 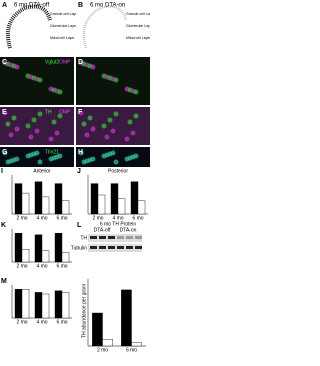 I want to click on band-label: TH, so click(x=83, y=238).